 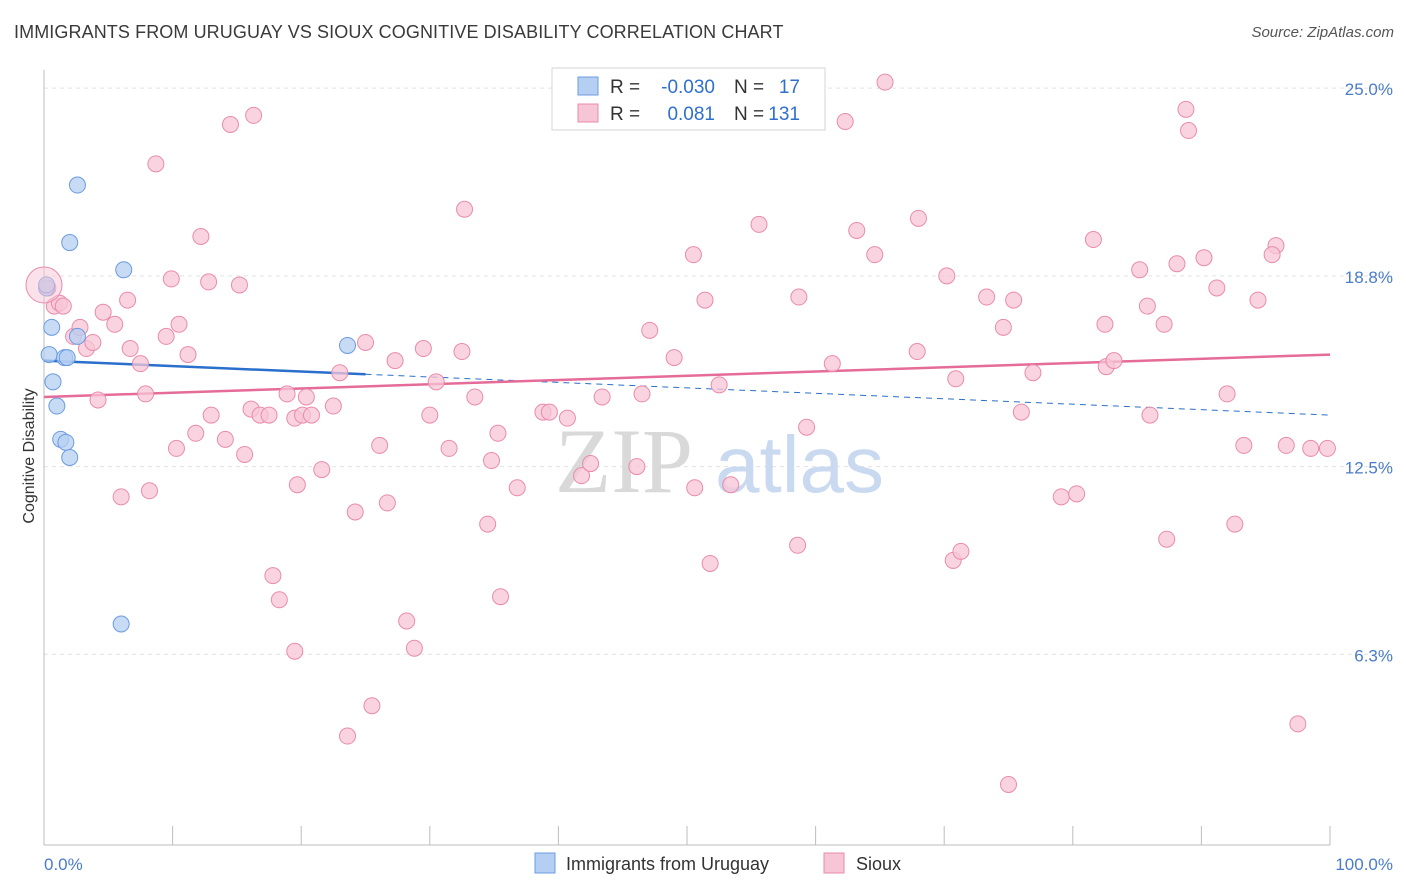 What do you see at coordinates (784, 114) in the screenshot?
I see `legend-n-value-2: 131` at bounding box center [784, 114].